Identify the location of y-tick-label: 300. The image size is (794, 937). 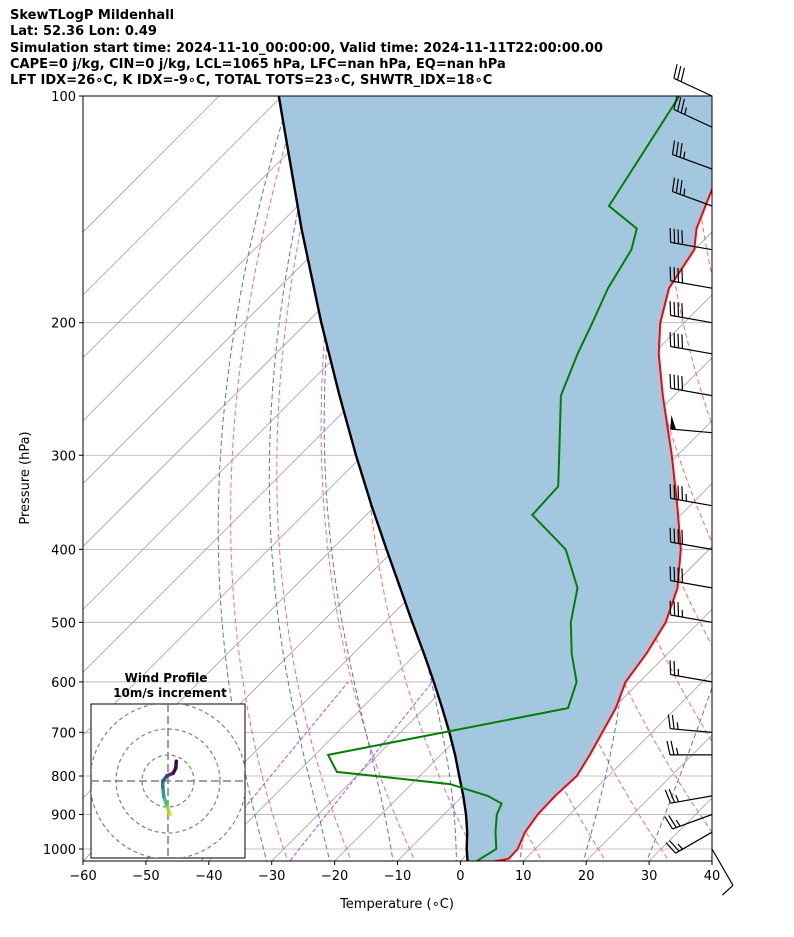
(63, 456).